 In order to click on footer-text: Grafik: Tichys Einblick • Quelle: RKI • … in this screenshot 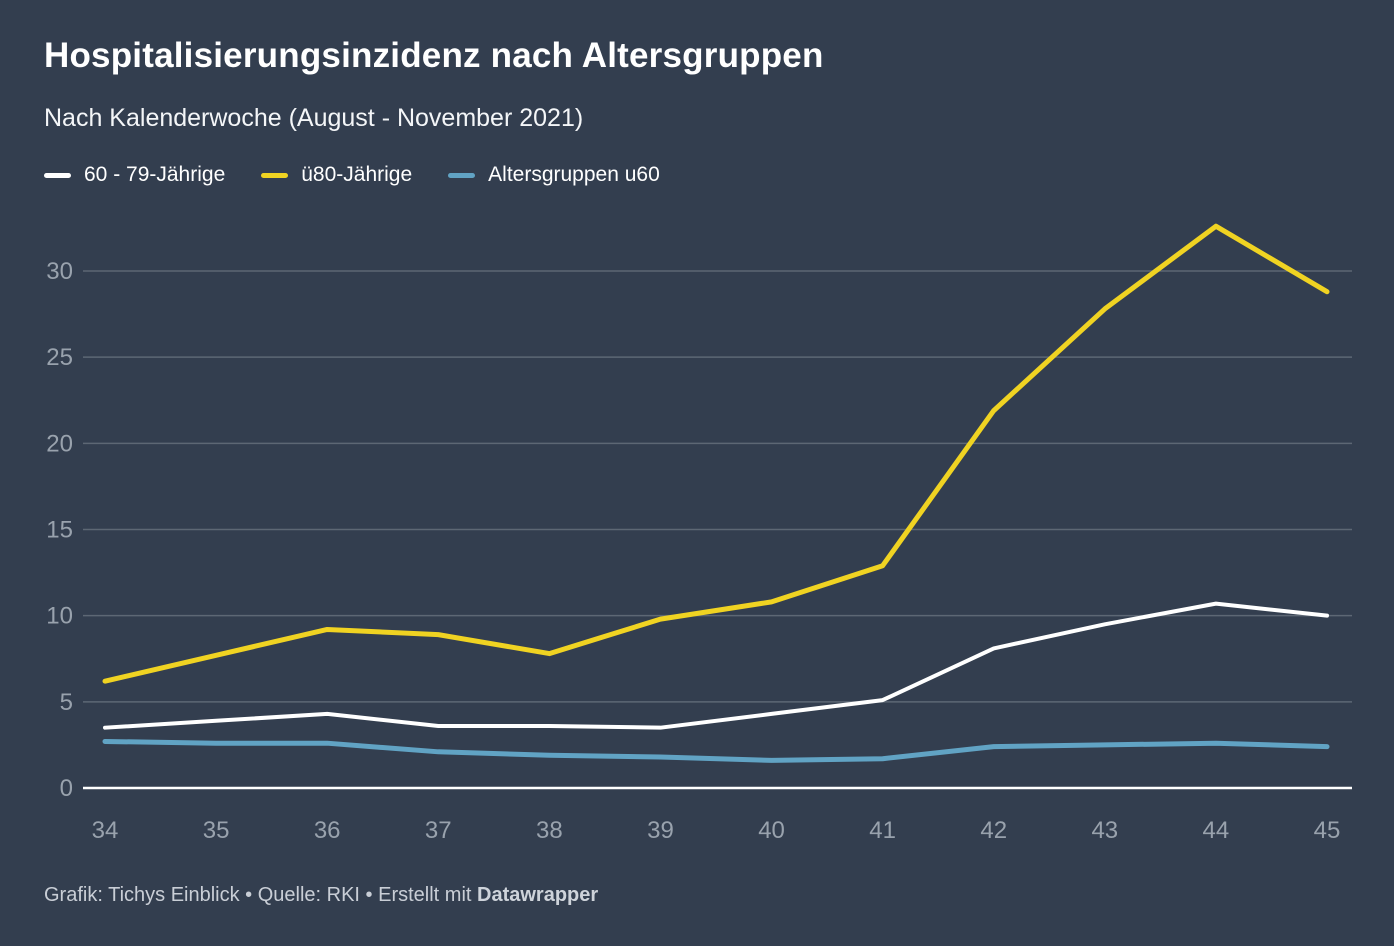, I will do `click(260, 895)`.